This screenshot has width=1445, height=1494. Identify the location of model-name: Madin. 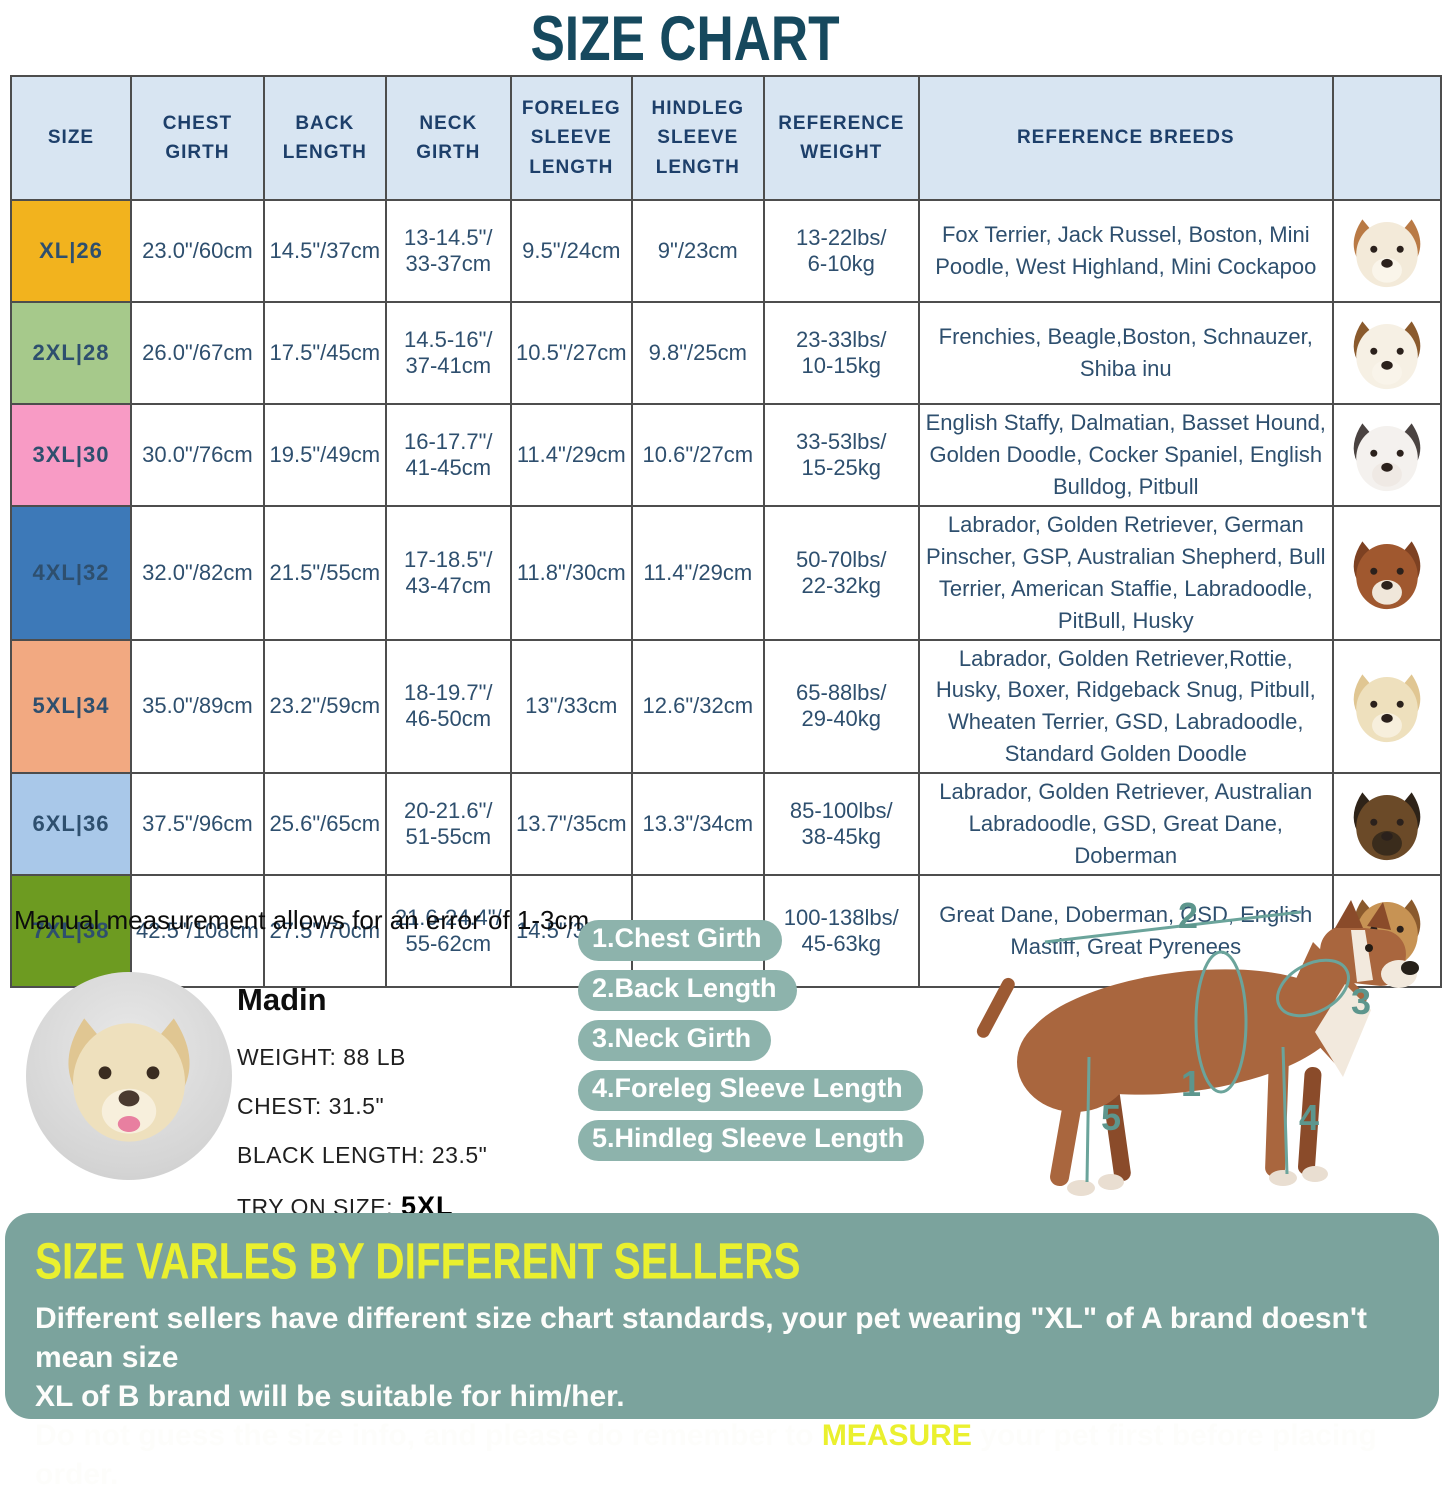
(282, 999).